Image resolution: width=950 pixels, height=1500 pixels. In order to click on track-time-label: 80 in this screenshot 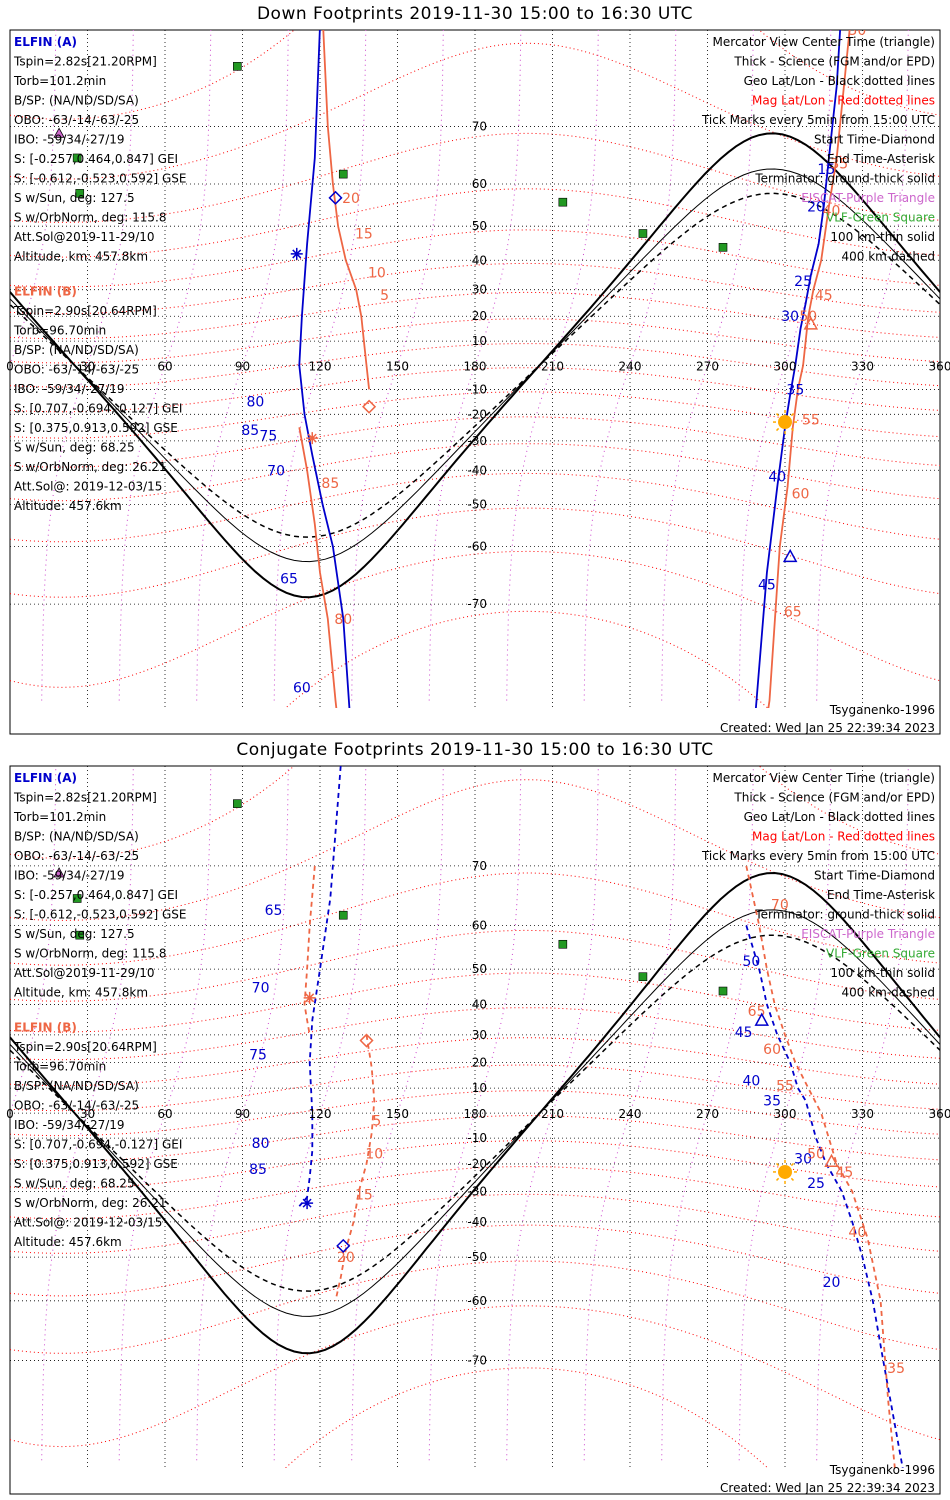, I will do `click(256, 403)`.